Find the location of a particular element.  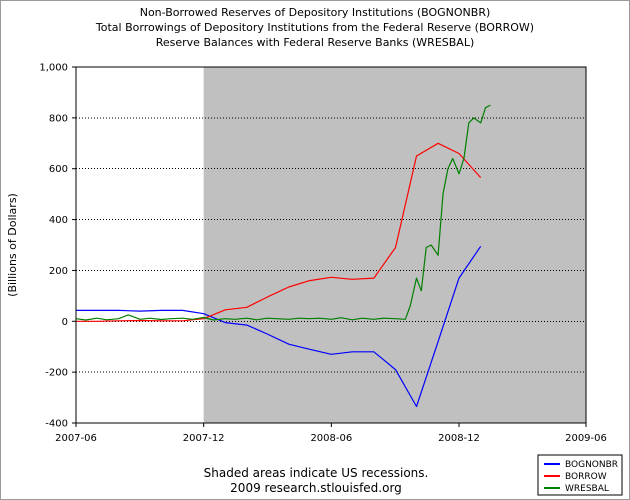

y-tick-label: -400 is located at coordinates (56, 424).